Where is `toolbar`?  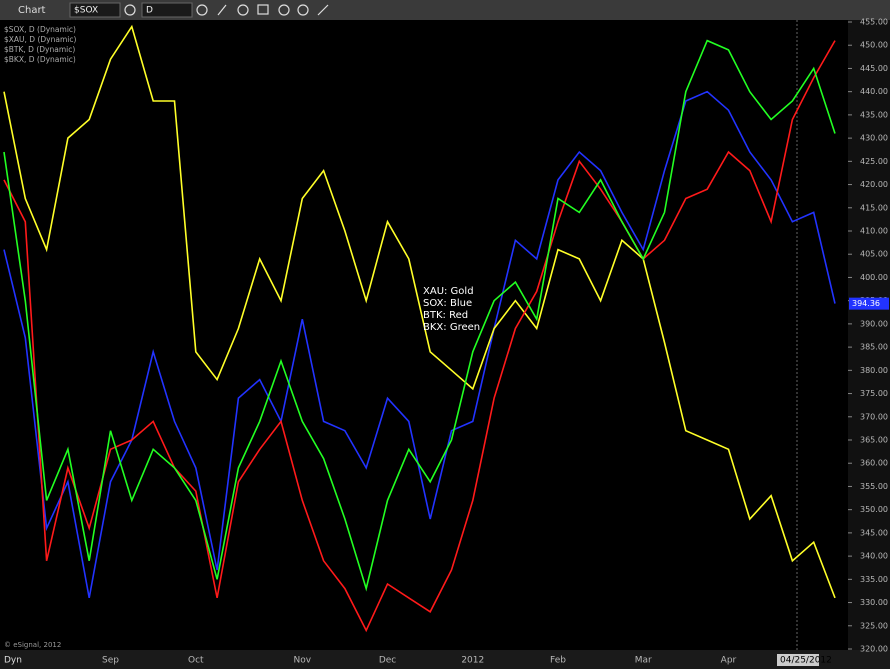
toolbar is located at coordinates (445, 10).